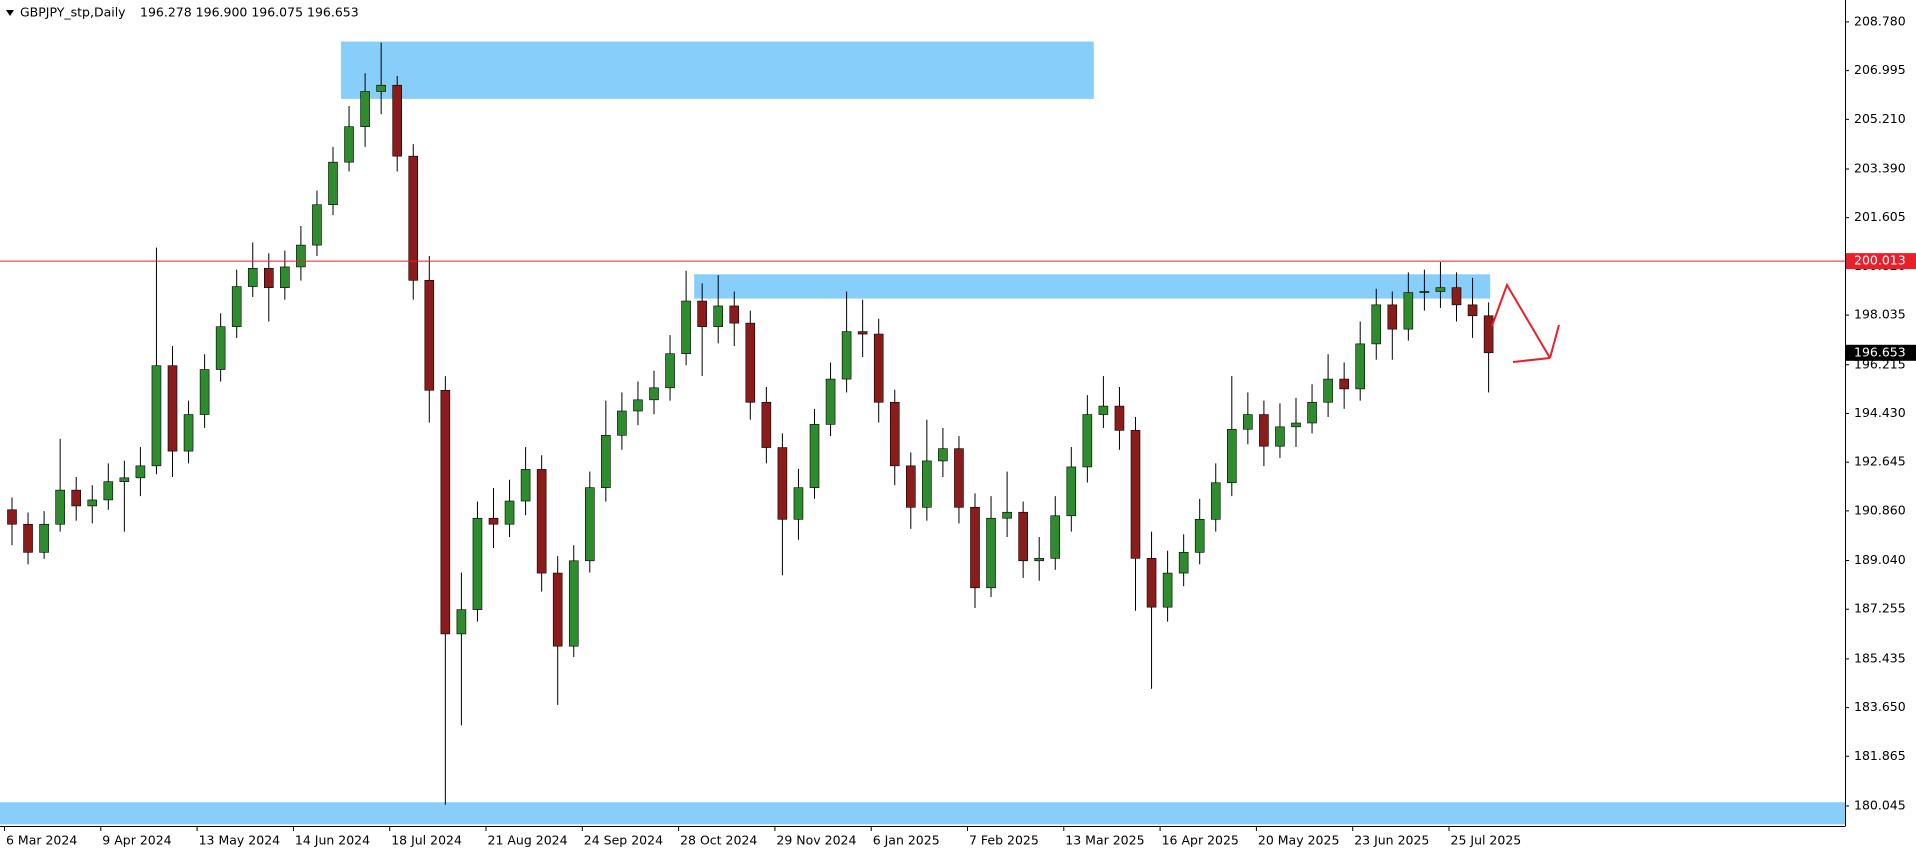  What do you see at coordinates (10, 13) in the screenshot?
I see `menu-triangle` at bounding box center [10, 13].